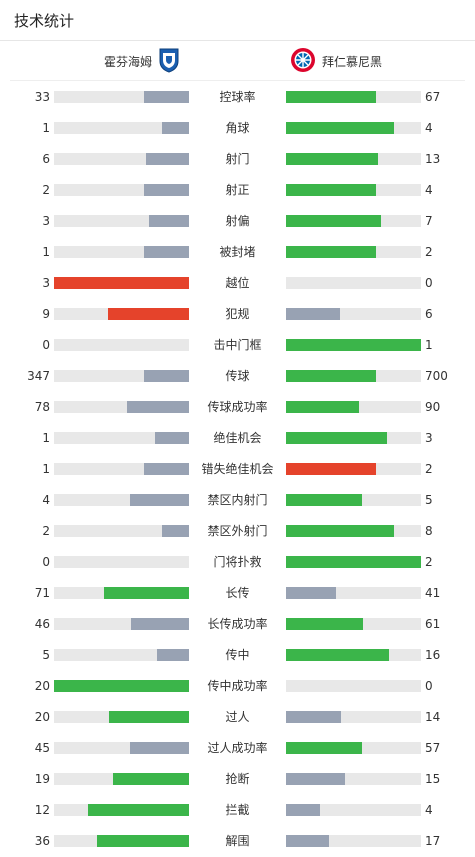 This screenshot has height=857, width=475. Describe the element at coordinates (237, 314) in the screenshot. I see `stat-label: 犯规` at that location.